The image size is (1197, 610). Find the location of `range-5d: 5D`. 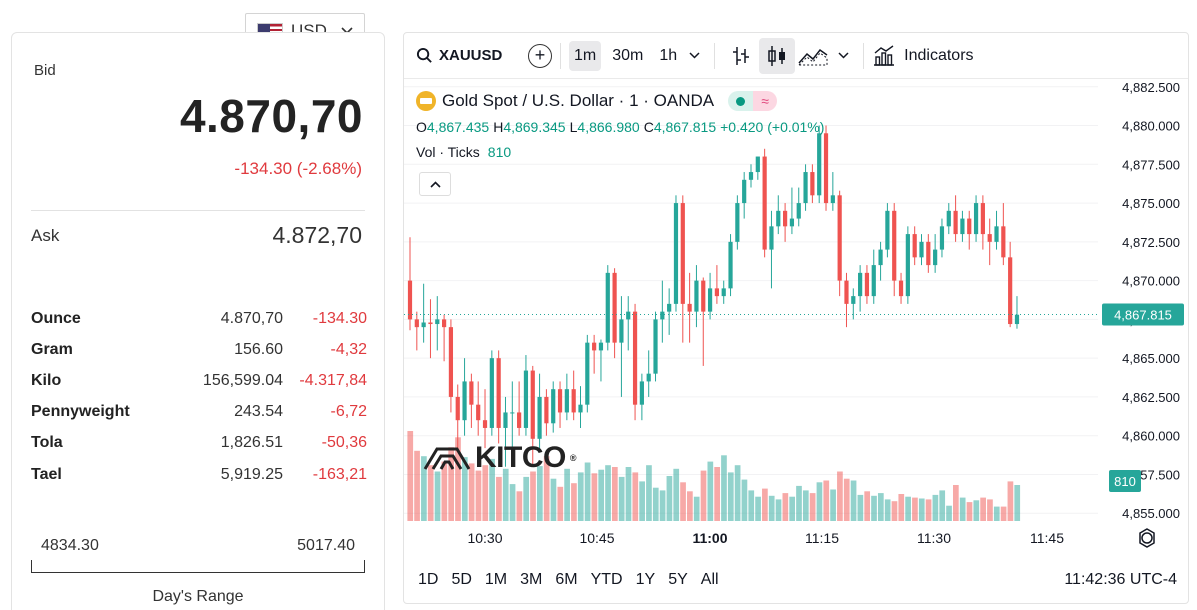

range-5d: 5D is located at coordinates (461, 579).